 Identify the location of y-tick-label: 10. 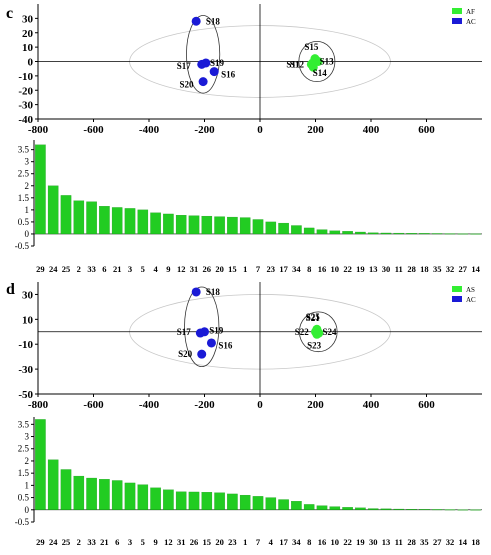
(28, 320).